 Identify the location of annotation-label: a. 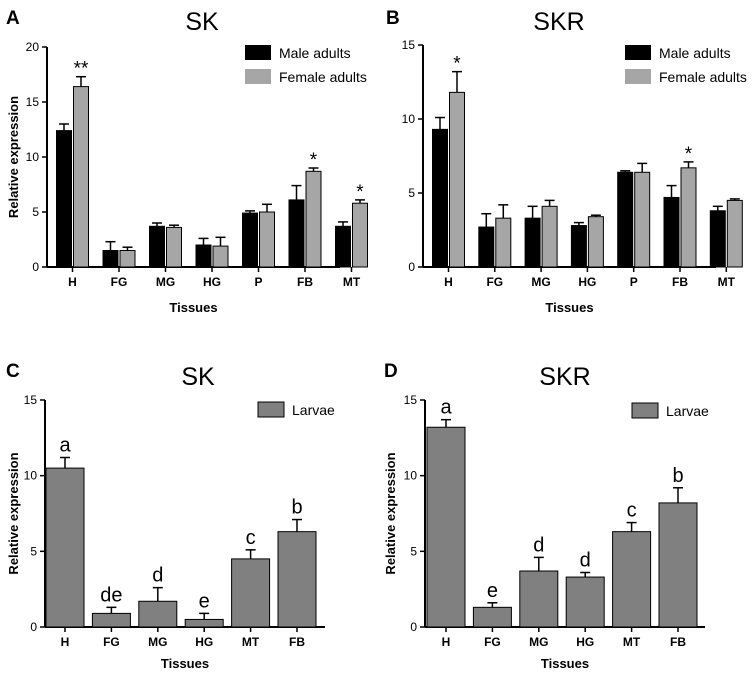
(65, 446).